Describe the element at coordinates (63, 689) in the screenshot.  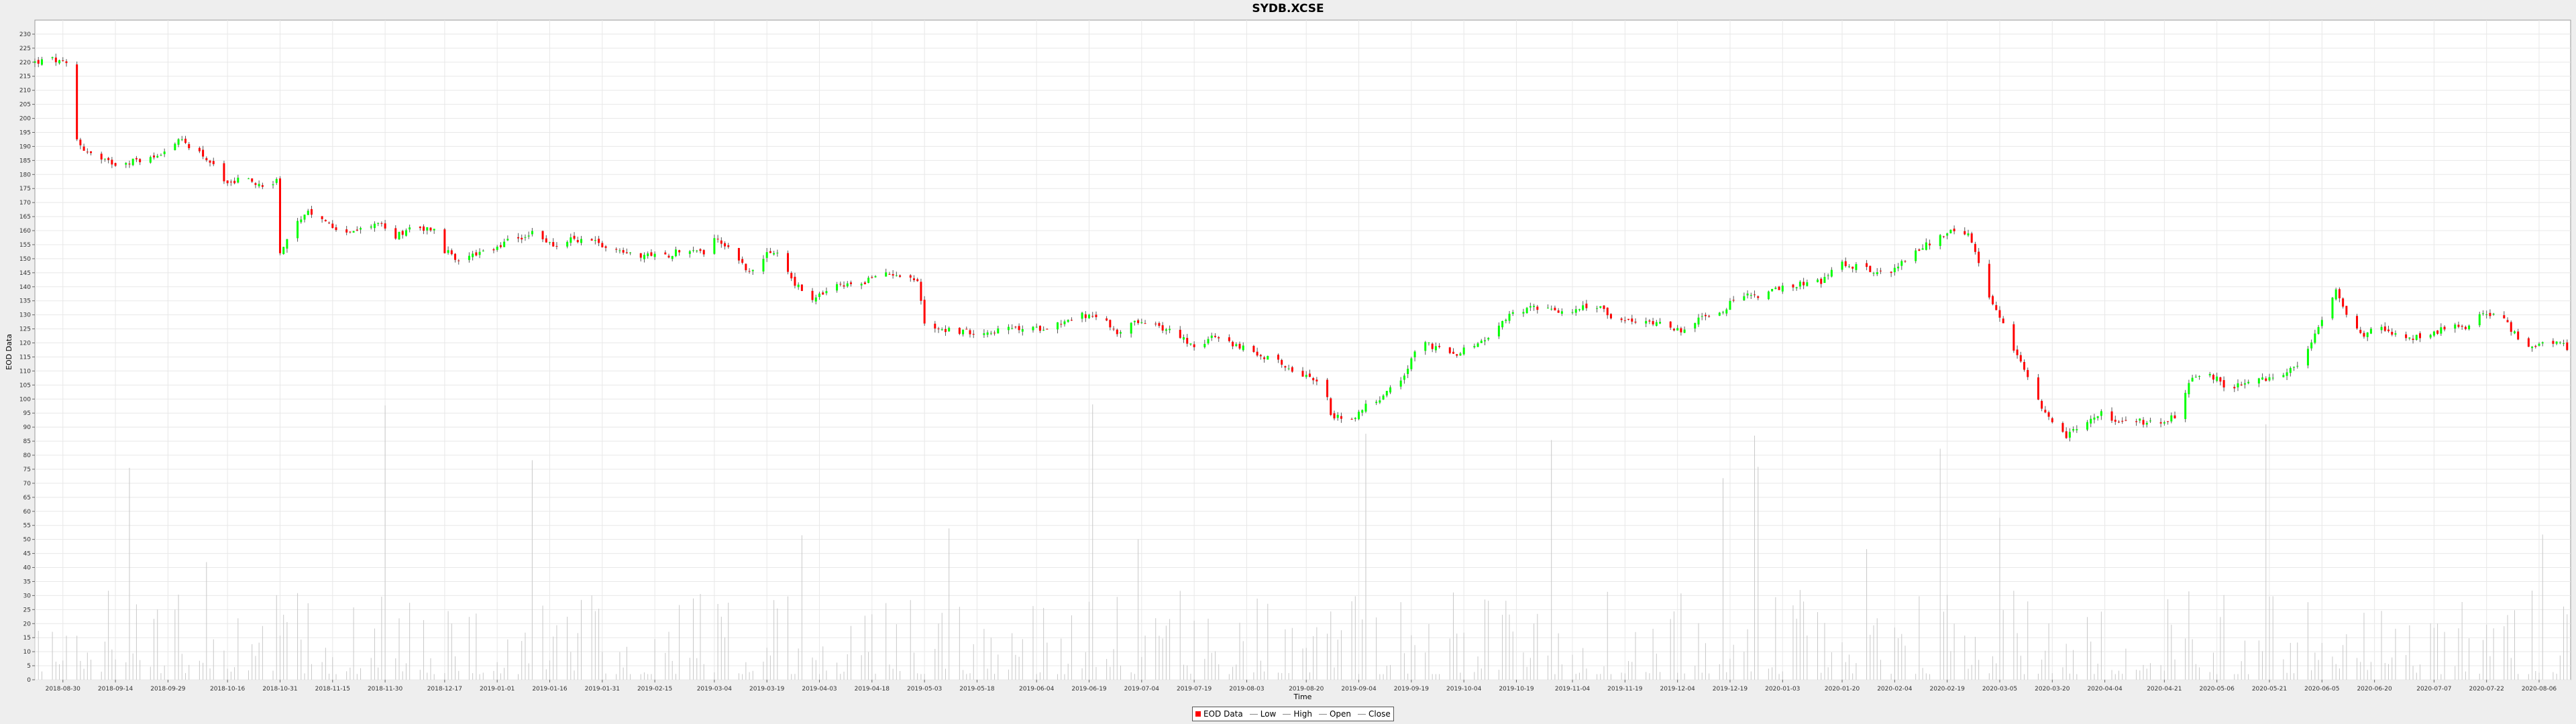
I see `x-tick-label: 2018-08-30` at that location.